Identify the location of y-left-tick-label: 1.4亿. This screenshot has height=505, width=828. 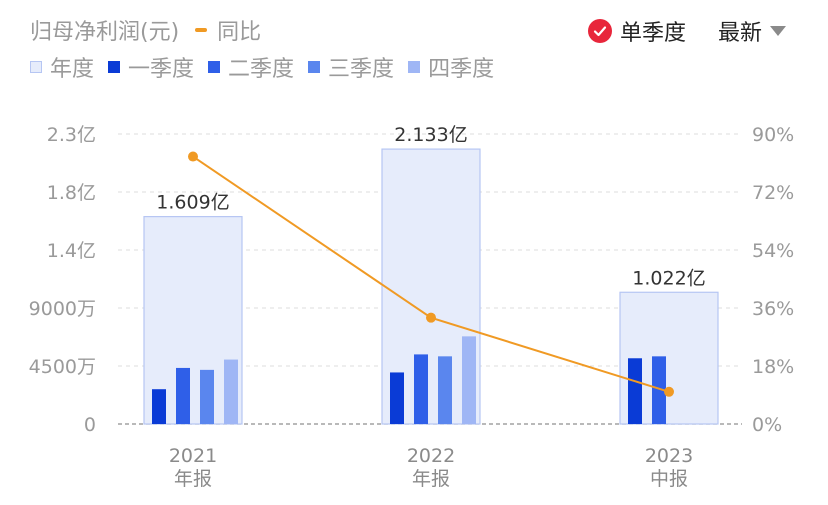
(71, 251).